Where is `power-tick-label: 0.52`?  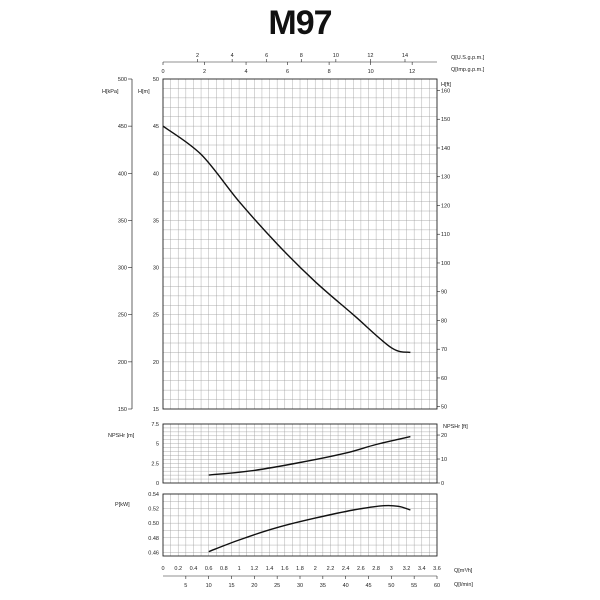 power-tick-label: 0.52 is located at coordinates (153, 510).